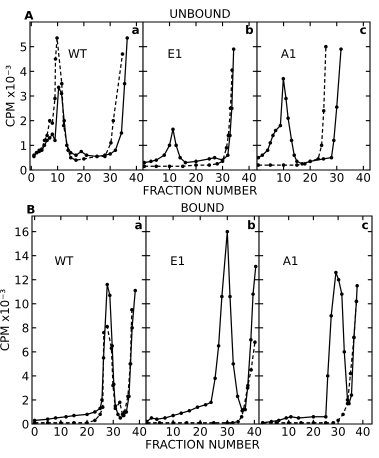 The image size is (379, 458). What do you see at coordinates (203, 207) in the screenshot?
I see `chart-title: BOUND` at bounding box center [203, 207].